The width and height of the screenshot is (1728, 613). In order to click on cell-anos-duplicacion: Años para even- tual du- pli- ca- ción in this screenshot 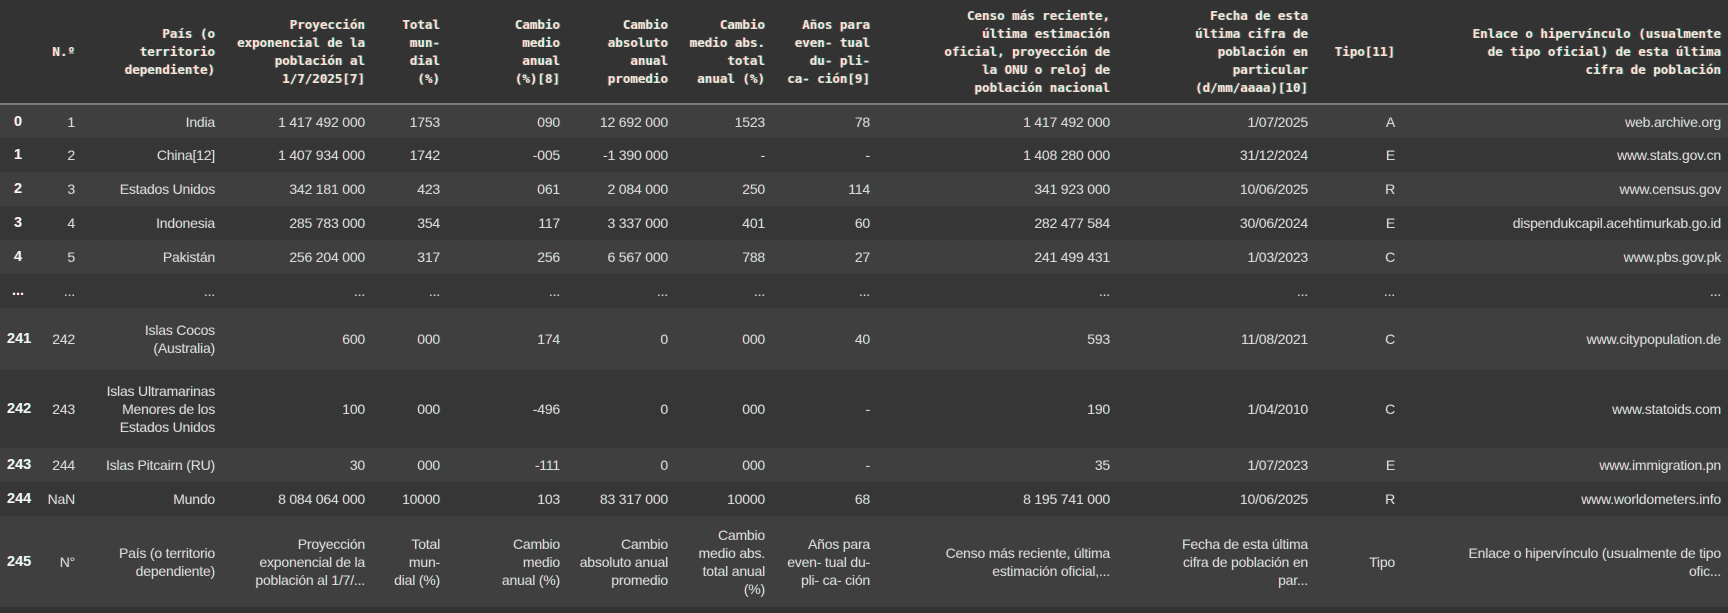, I will do `click(828, 561)`.